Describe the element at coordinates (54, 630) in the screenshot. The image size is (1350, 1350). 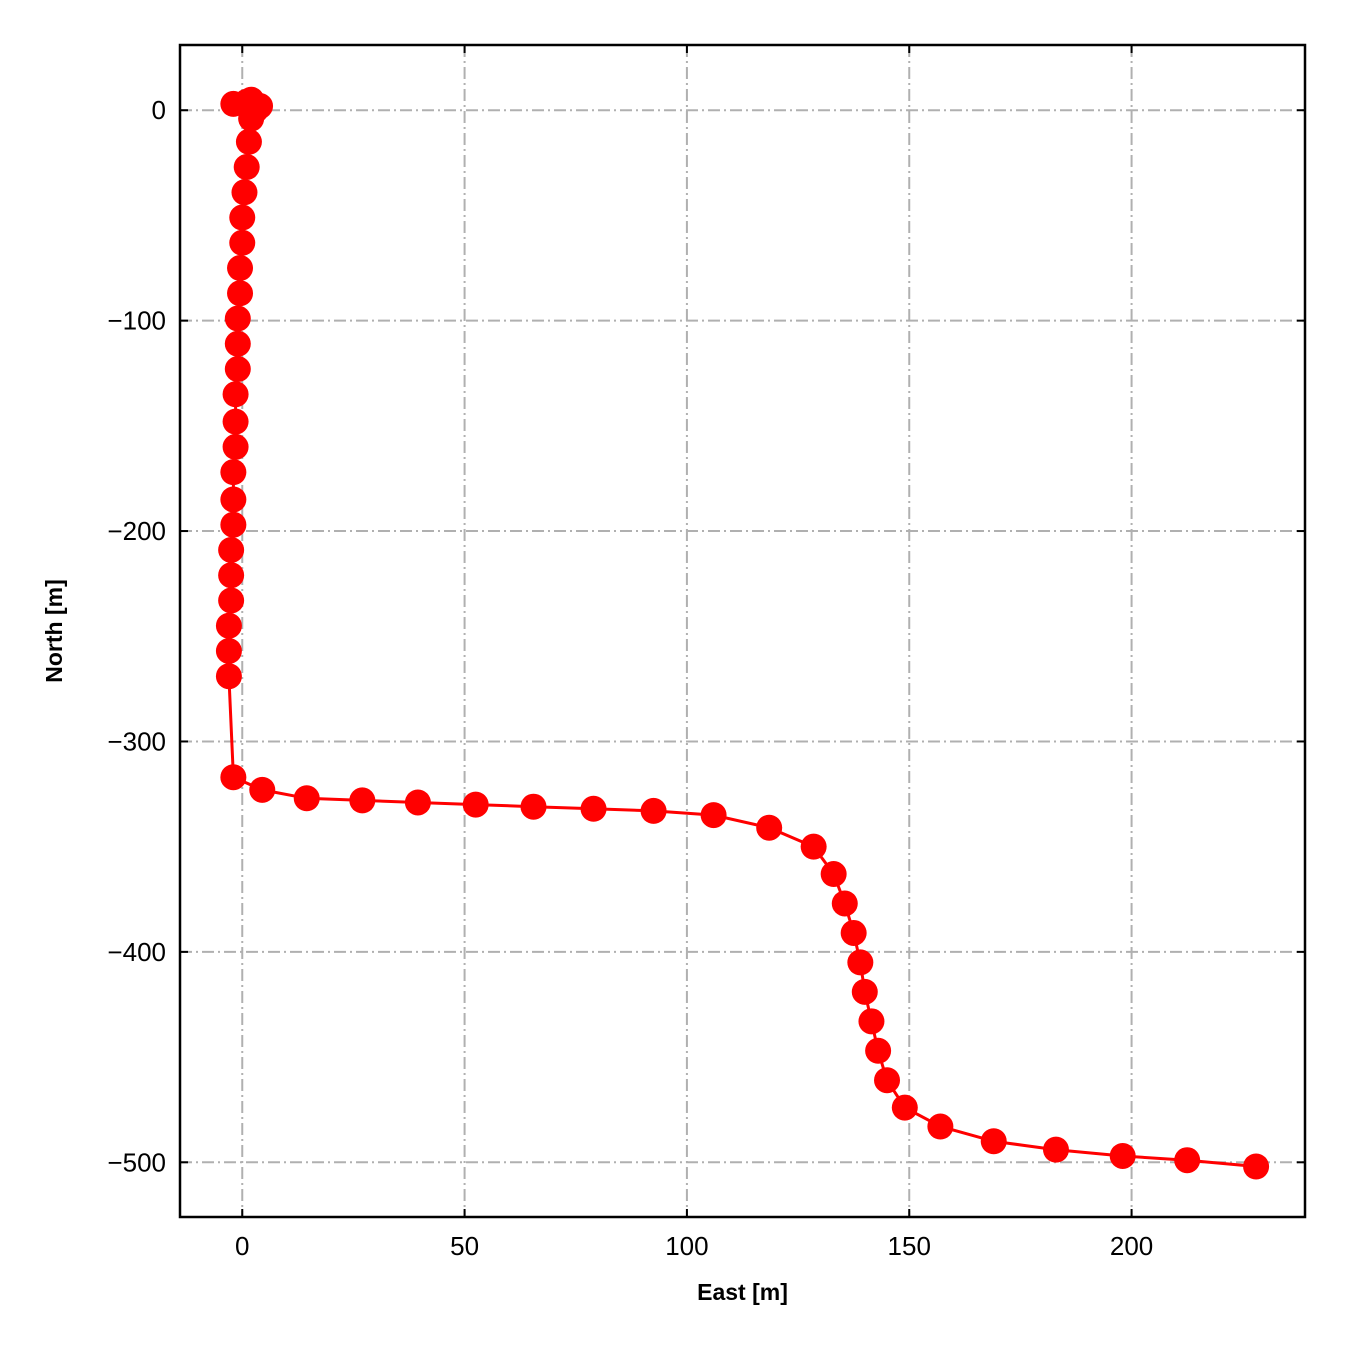
I see `y-axis-title: North [m]` at that location.